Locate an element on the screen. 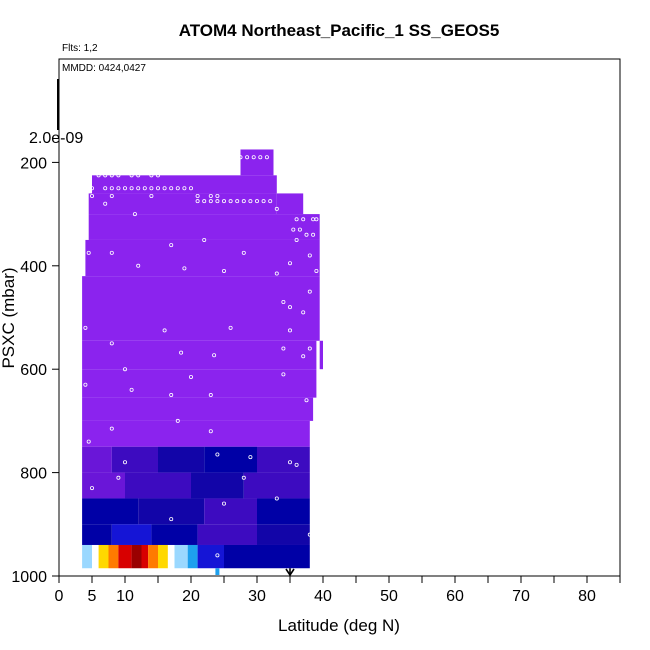 The width and height of the screenshot is (650, 650). y-tick-label: 200 is located at coordinates (33, 163).